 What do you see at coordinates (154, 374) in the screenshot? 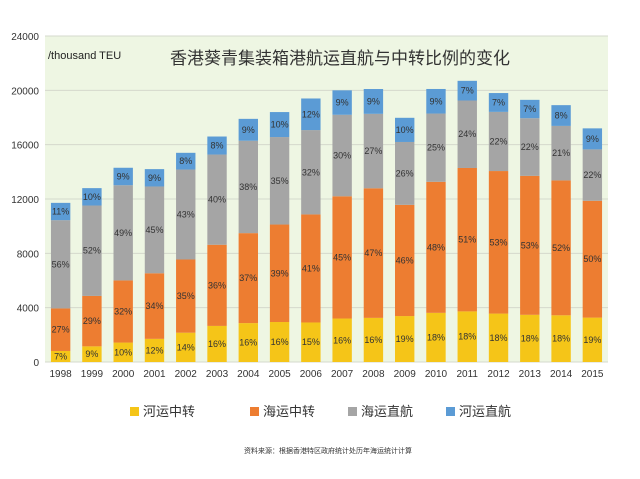
I see `x-tick-label: 2001` at bounding box center [154, 374].